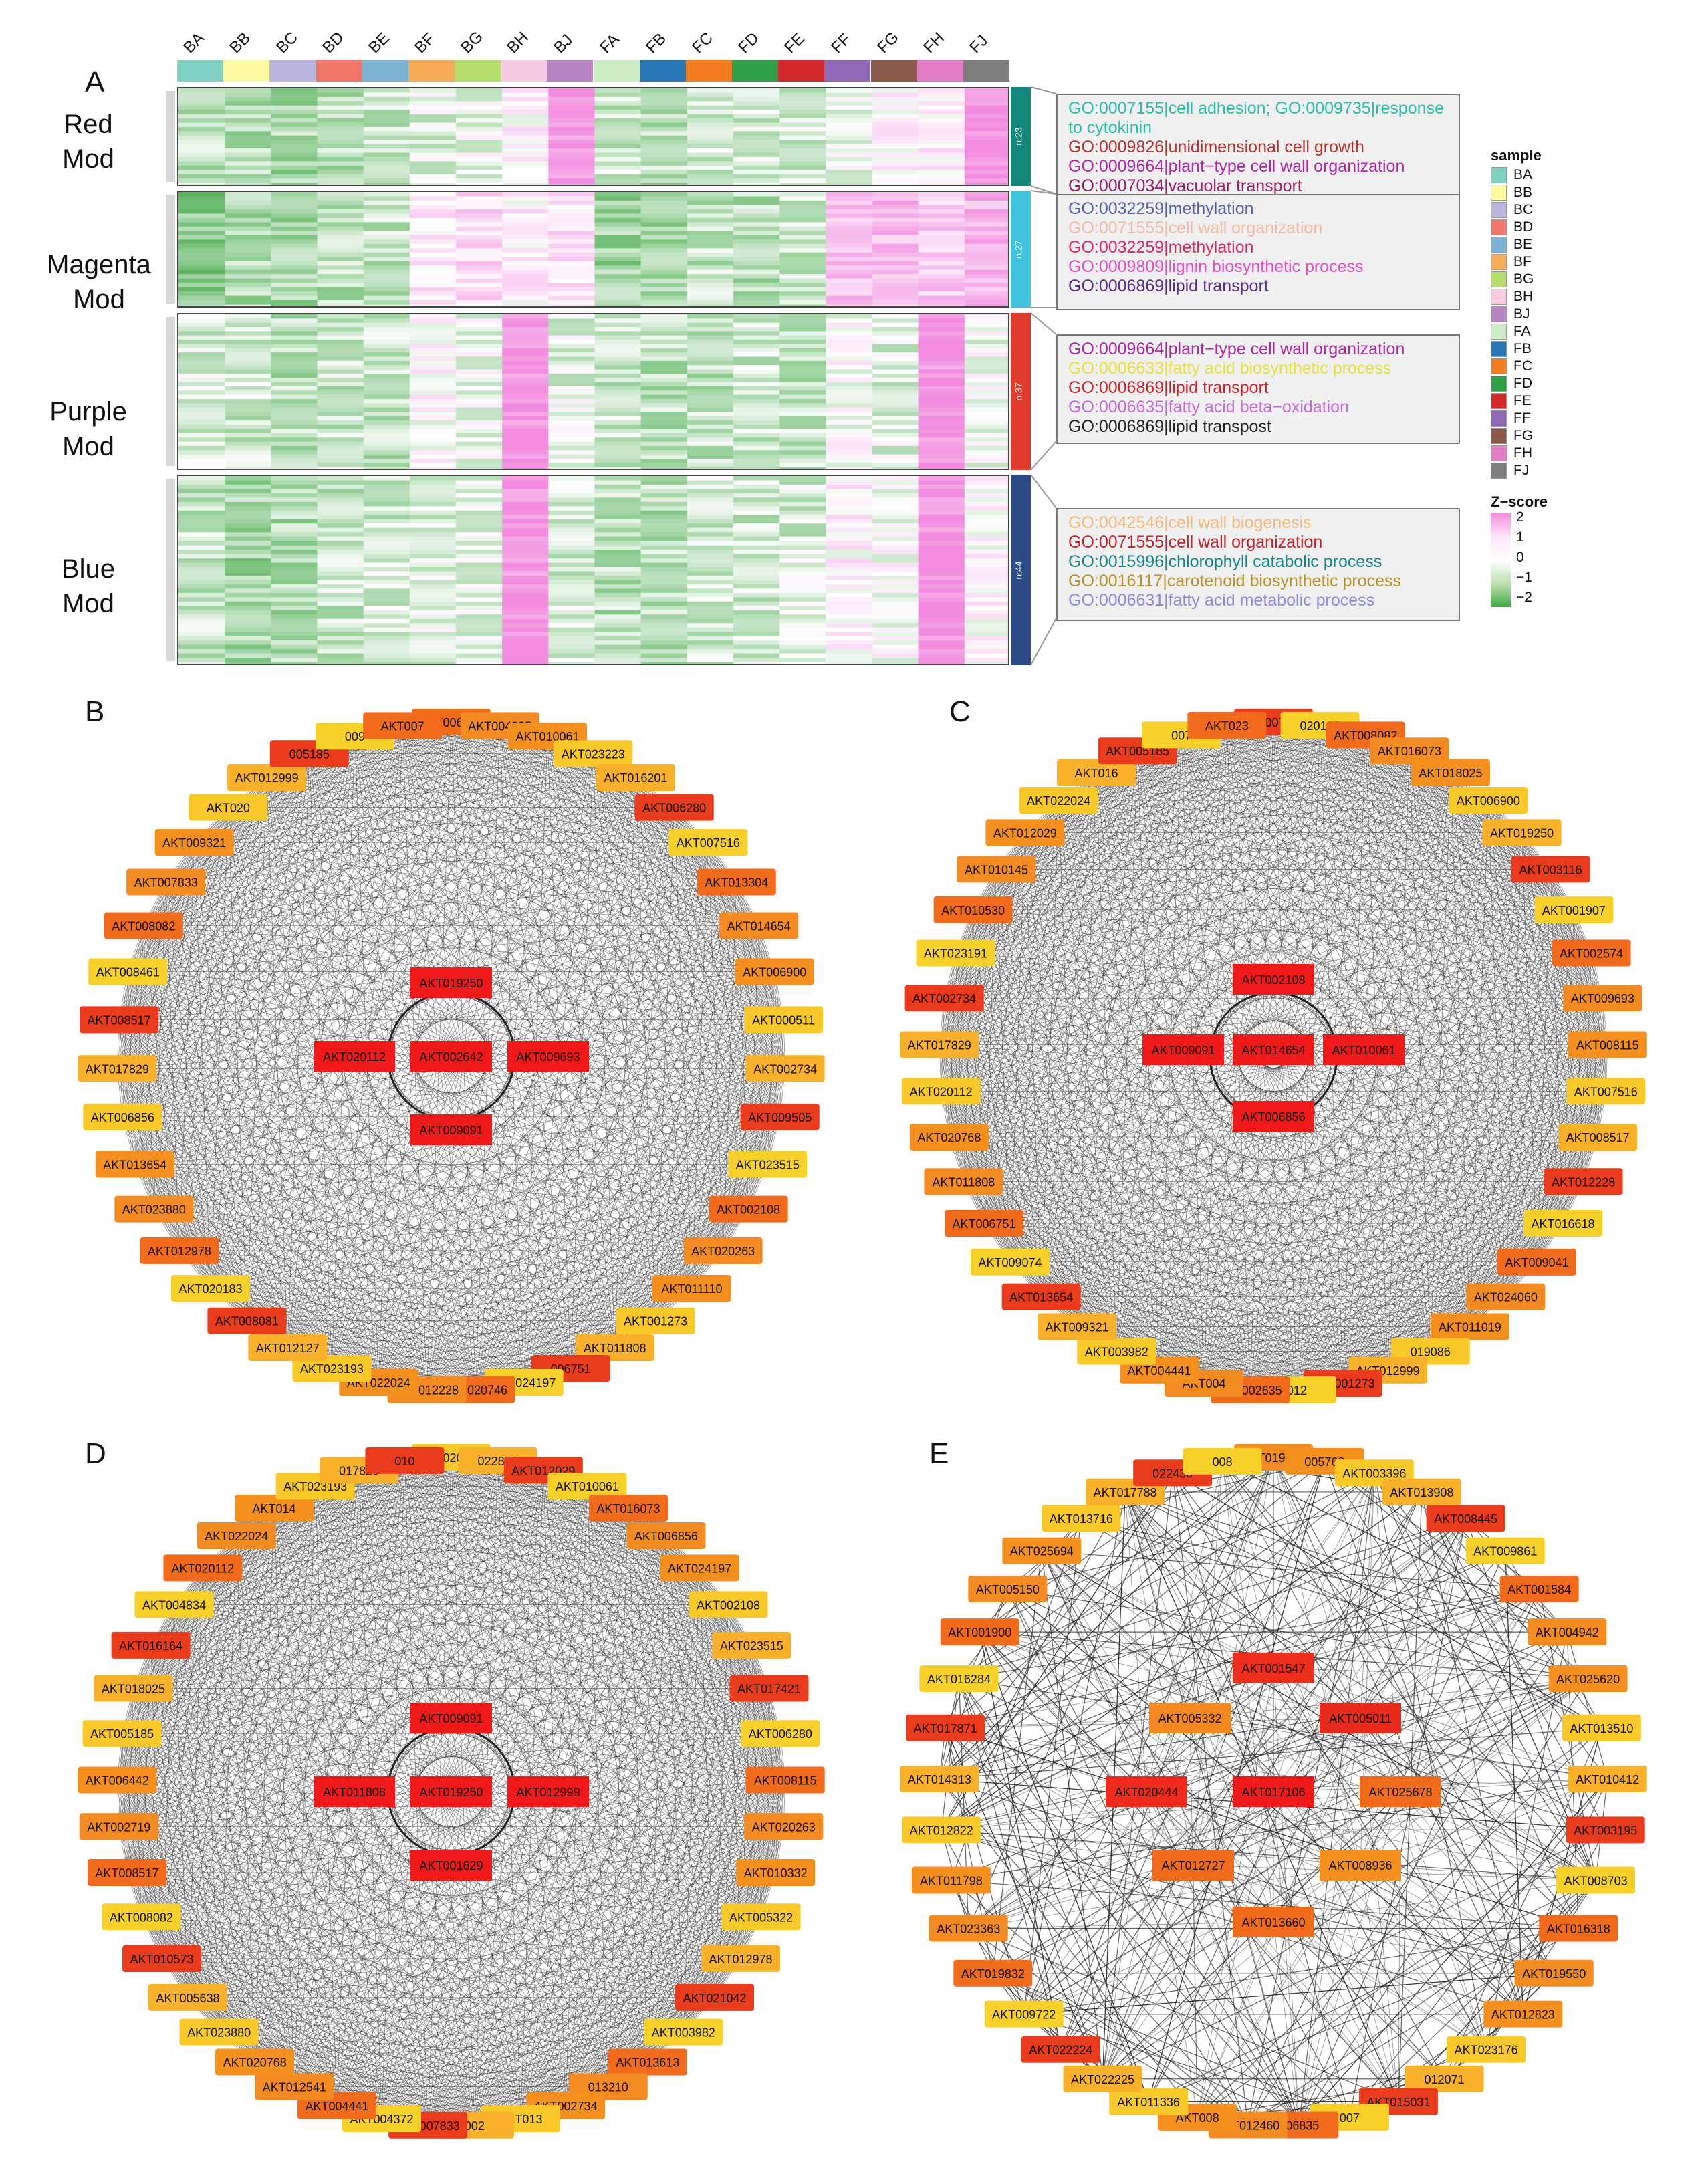 The image size is (1708, 2172). Describe the element at coordinates (228, 808) in the screenshot. I see `network-node-label: AKT020` at that location.